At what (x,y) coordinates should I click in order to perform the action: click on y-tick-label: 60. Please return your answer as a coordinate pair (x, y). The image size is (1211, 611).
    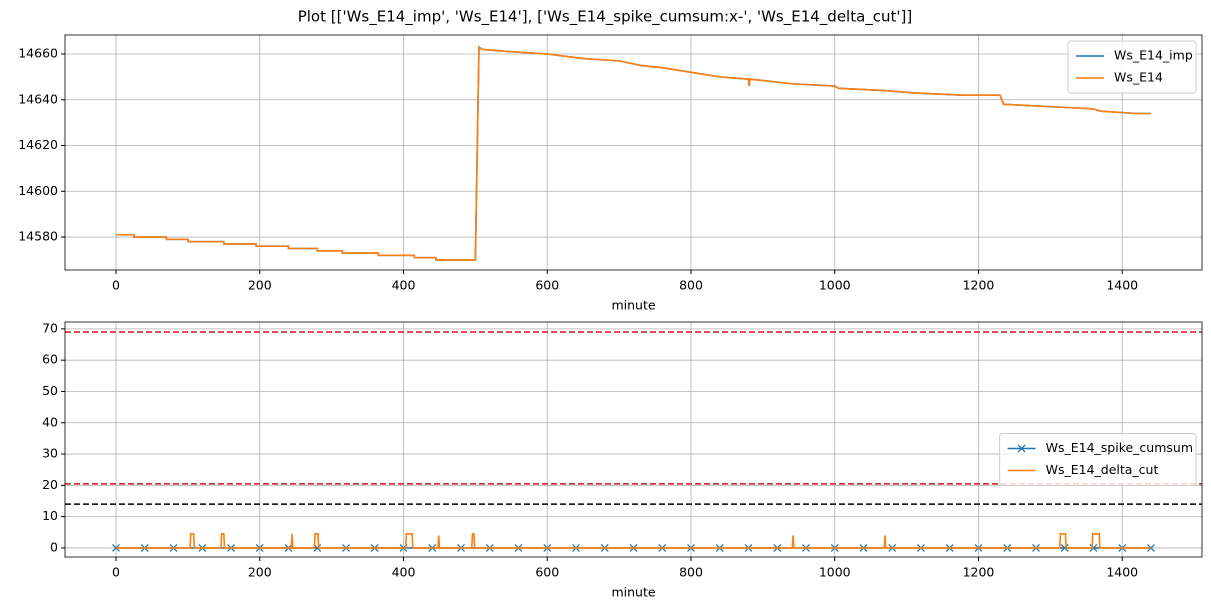
    Looking at the image, I should click on (50, 359).